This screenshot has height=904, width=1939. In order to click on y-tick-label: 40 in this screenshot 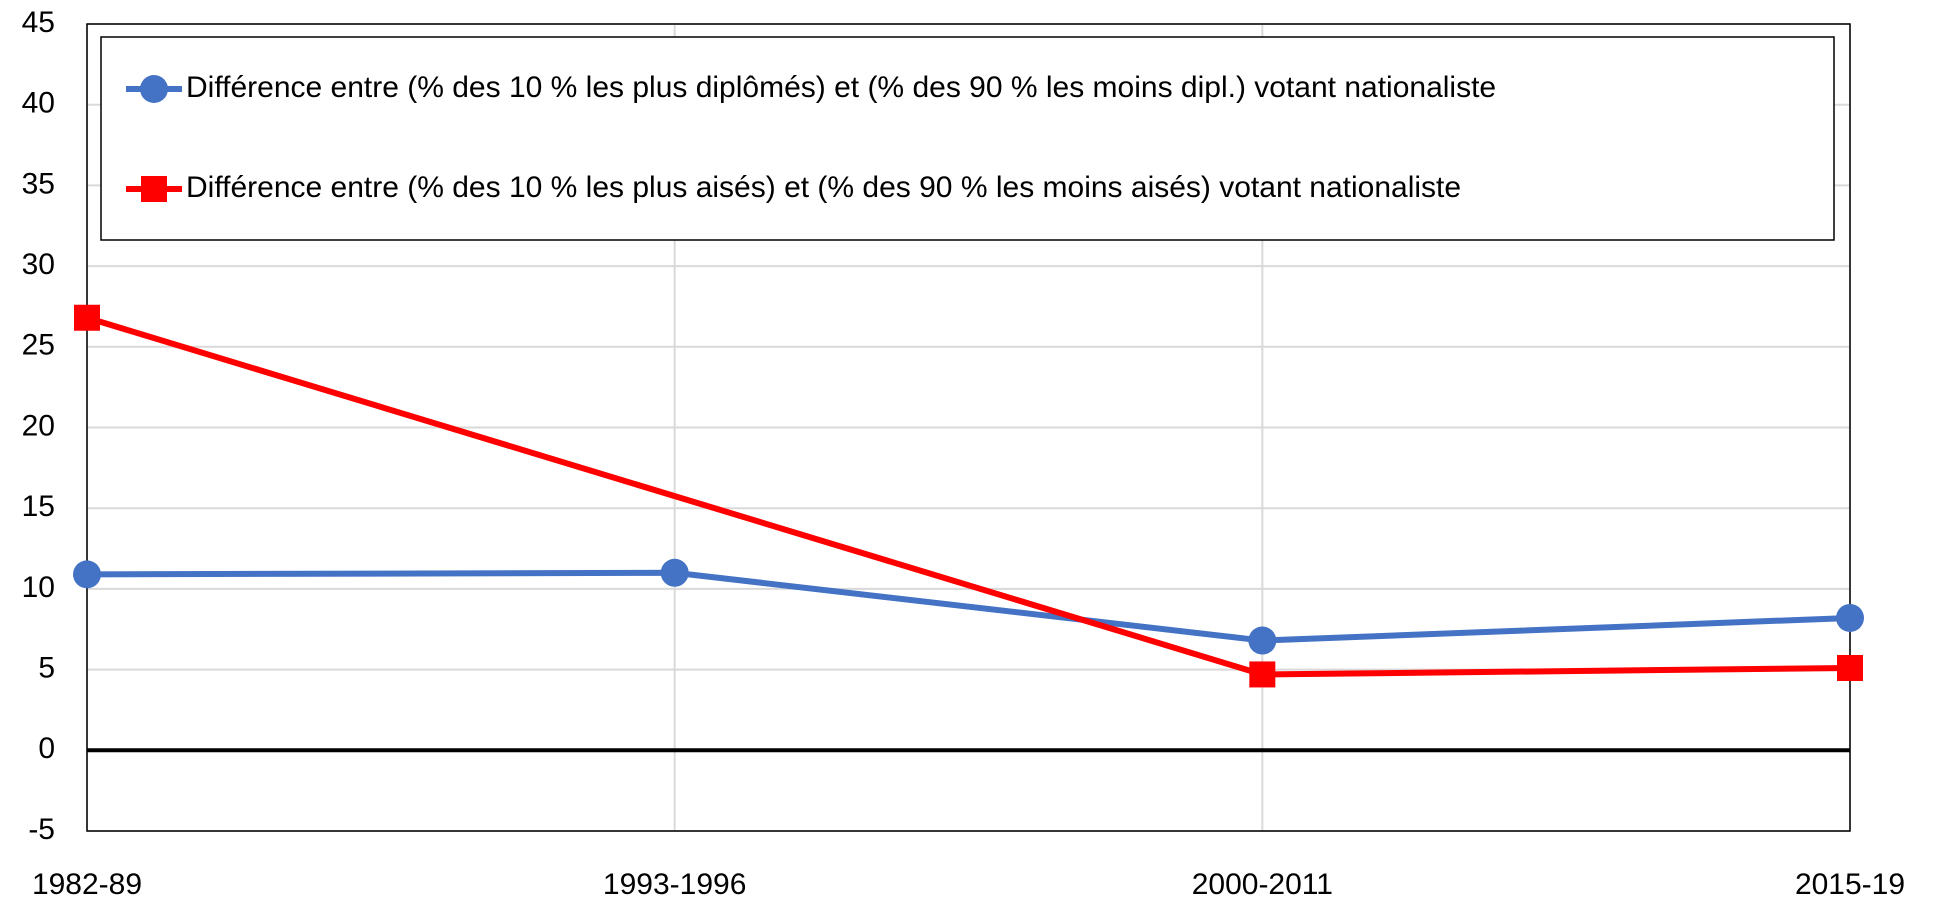, I will do `click(38, 103)`.